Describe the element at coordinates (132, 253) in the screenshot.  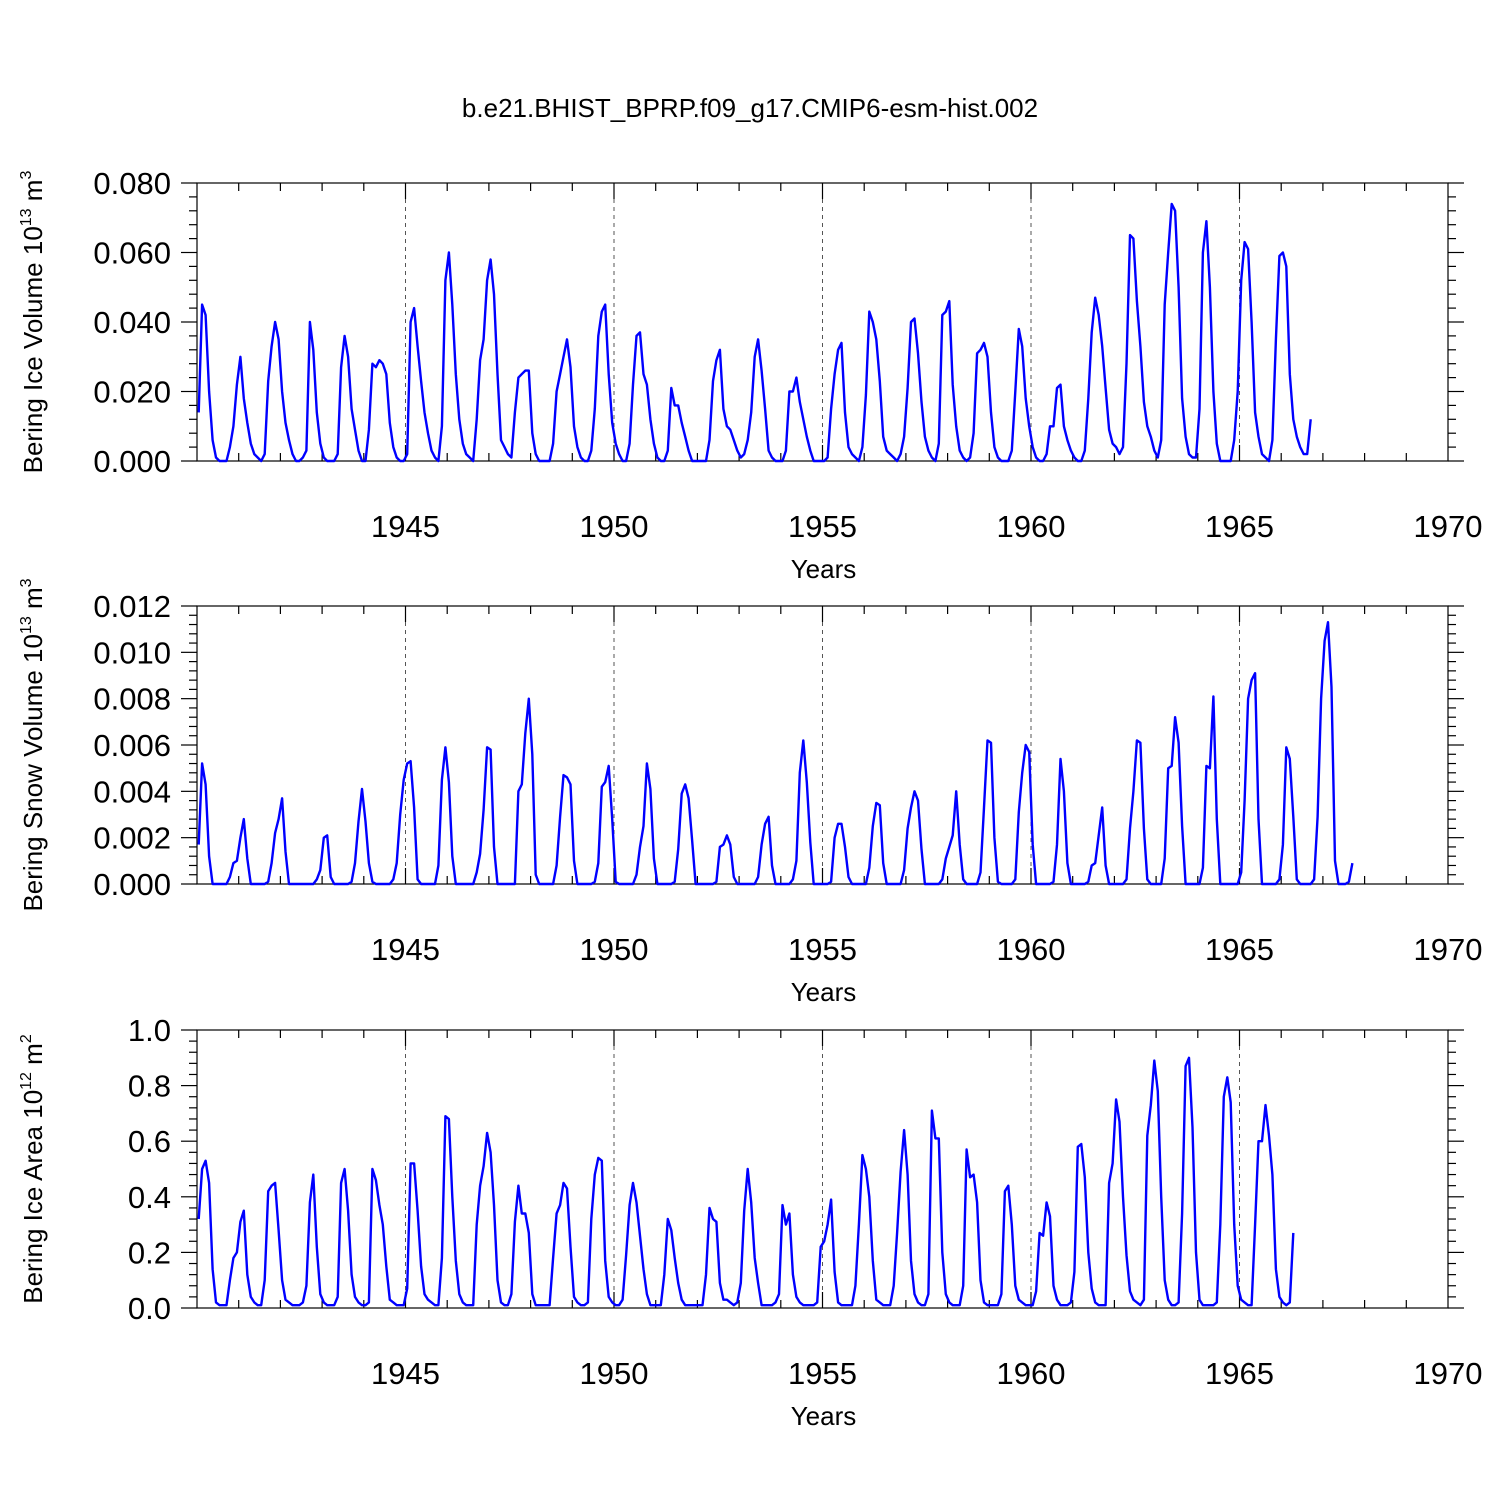
I see `y-tick-label: 0.060` at that location.